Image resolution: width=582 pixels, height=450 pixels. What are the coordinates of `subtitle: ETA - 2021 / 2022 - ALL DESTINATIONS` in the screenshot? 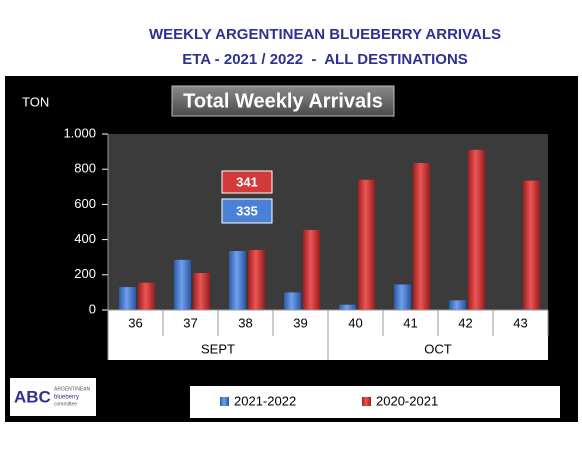 It's located at (325, 59).